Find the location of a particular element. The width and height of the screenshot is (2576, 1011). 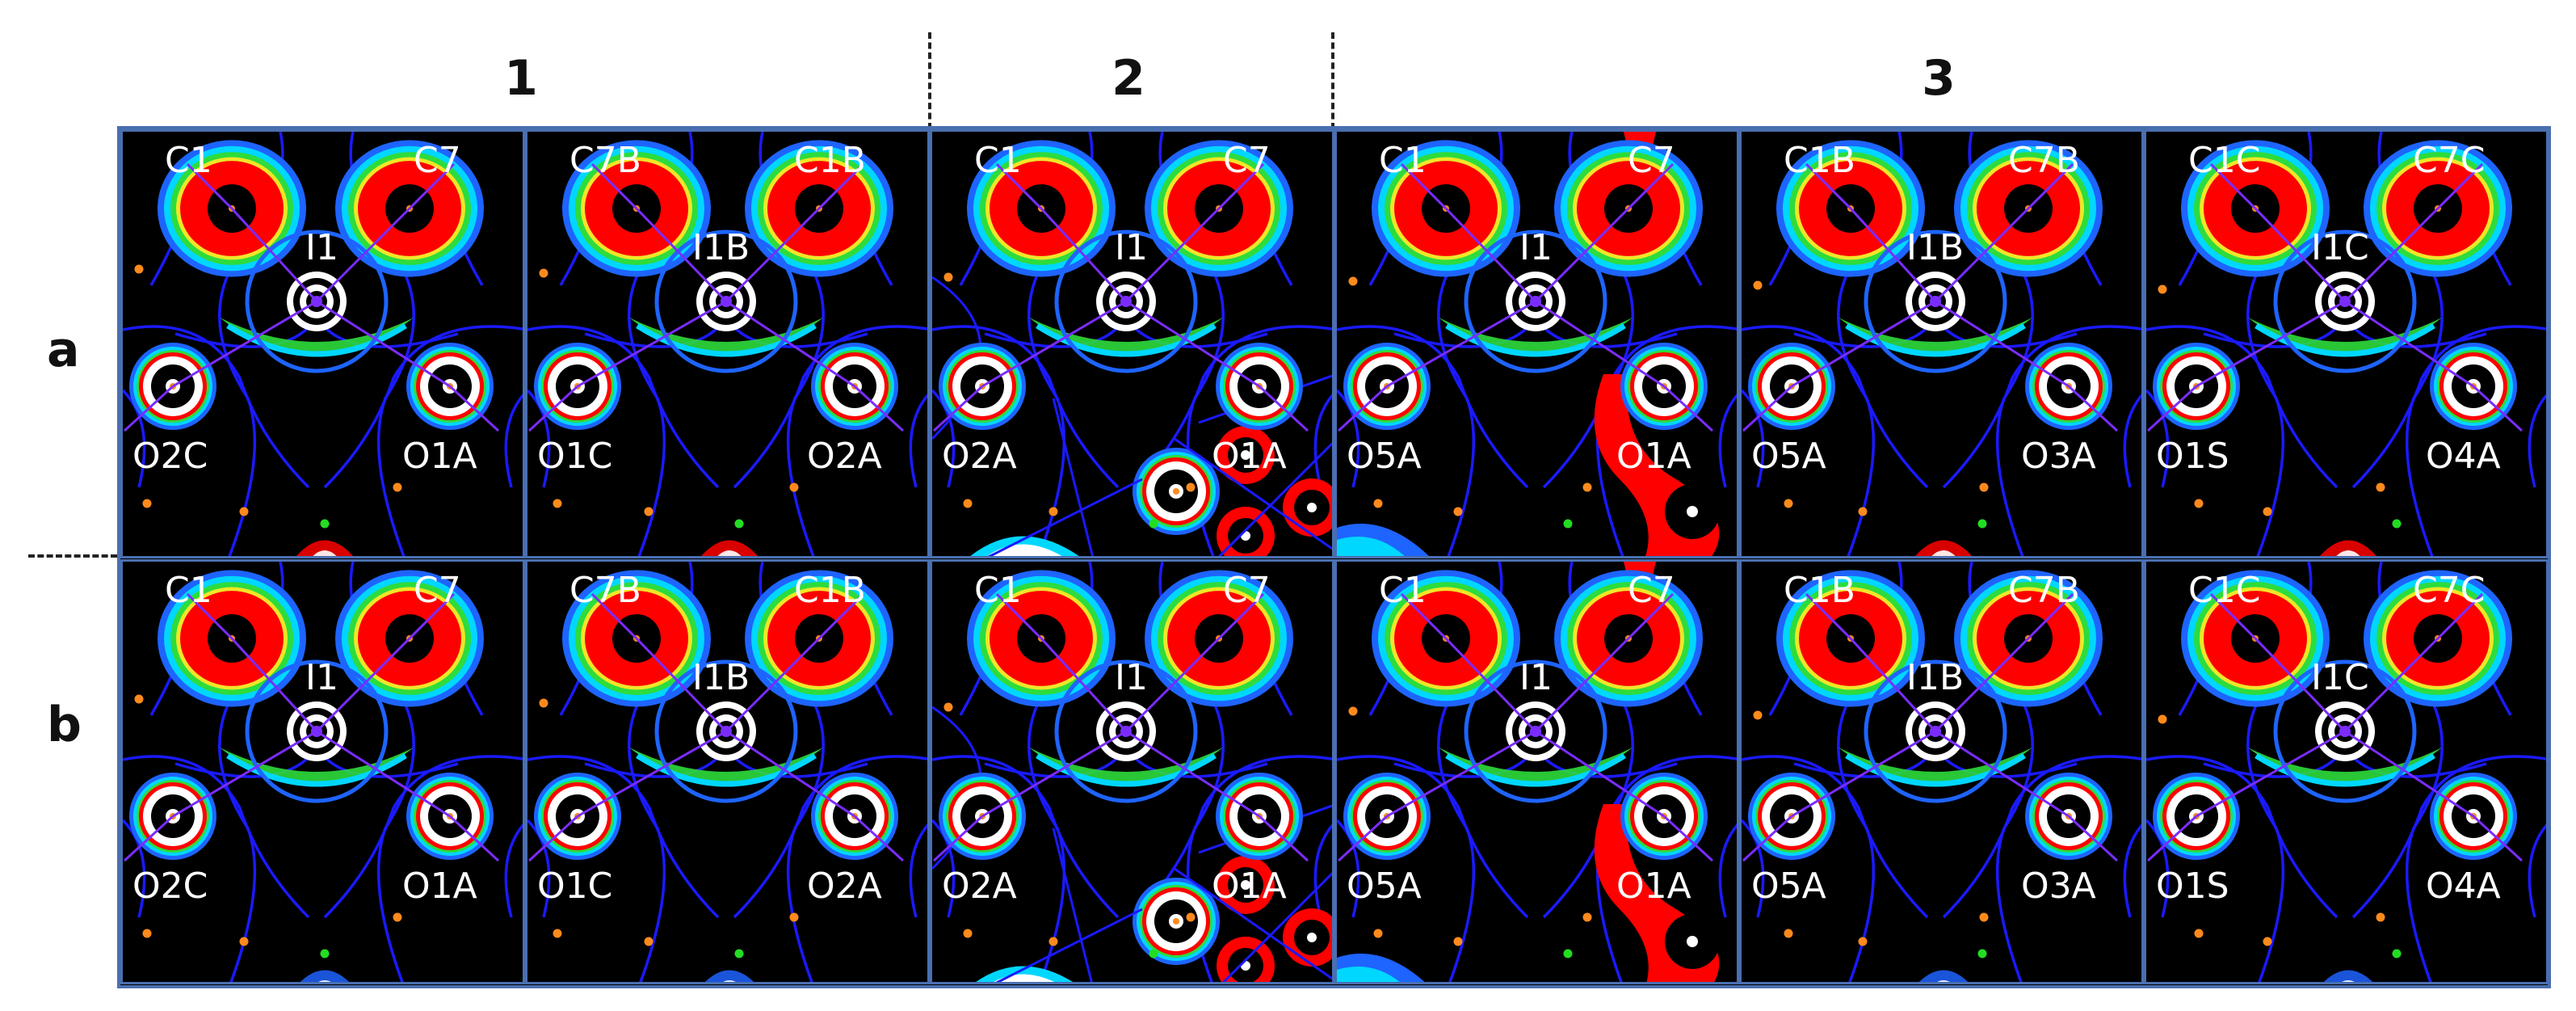

oxygen-density-left is located at coordinates (983, 816).